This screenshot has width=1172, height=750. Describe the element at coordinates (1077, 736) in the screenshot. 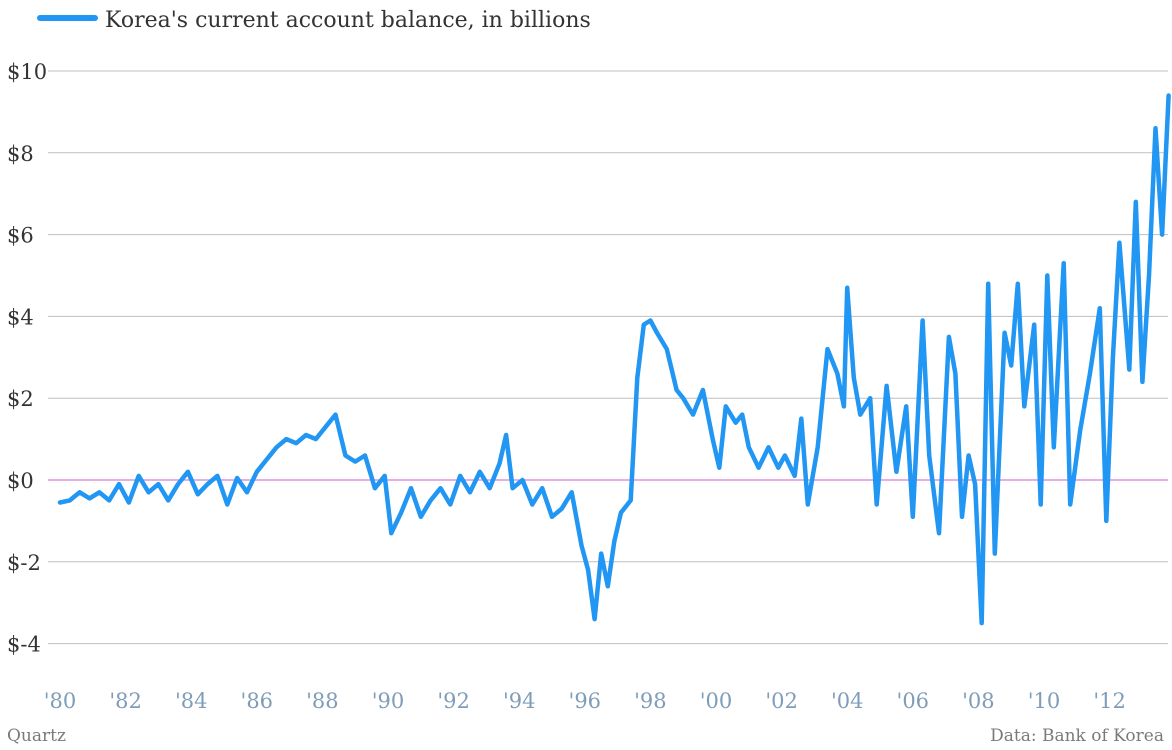

I see `source-right: Data: Bank of Korea` at that location.